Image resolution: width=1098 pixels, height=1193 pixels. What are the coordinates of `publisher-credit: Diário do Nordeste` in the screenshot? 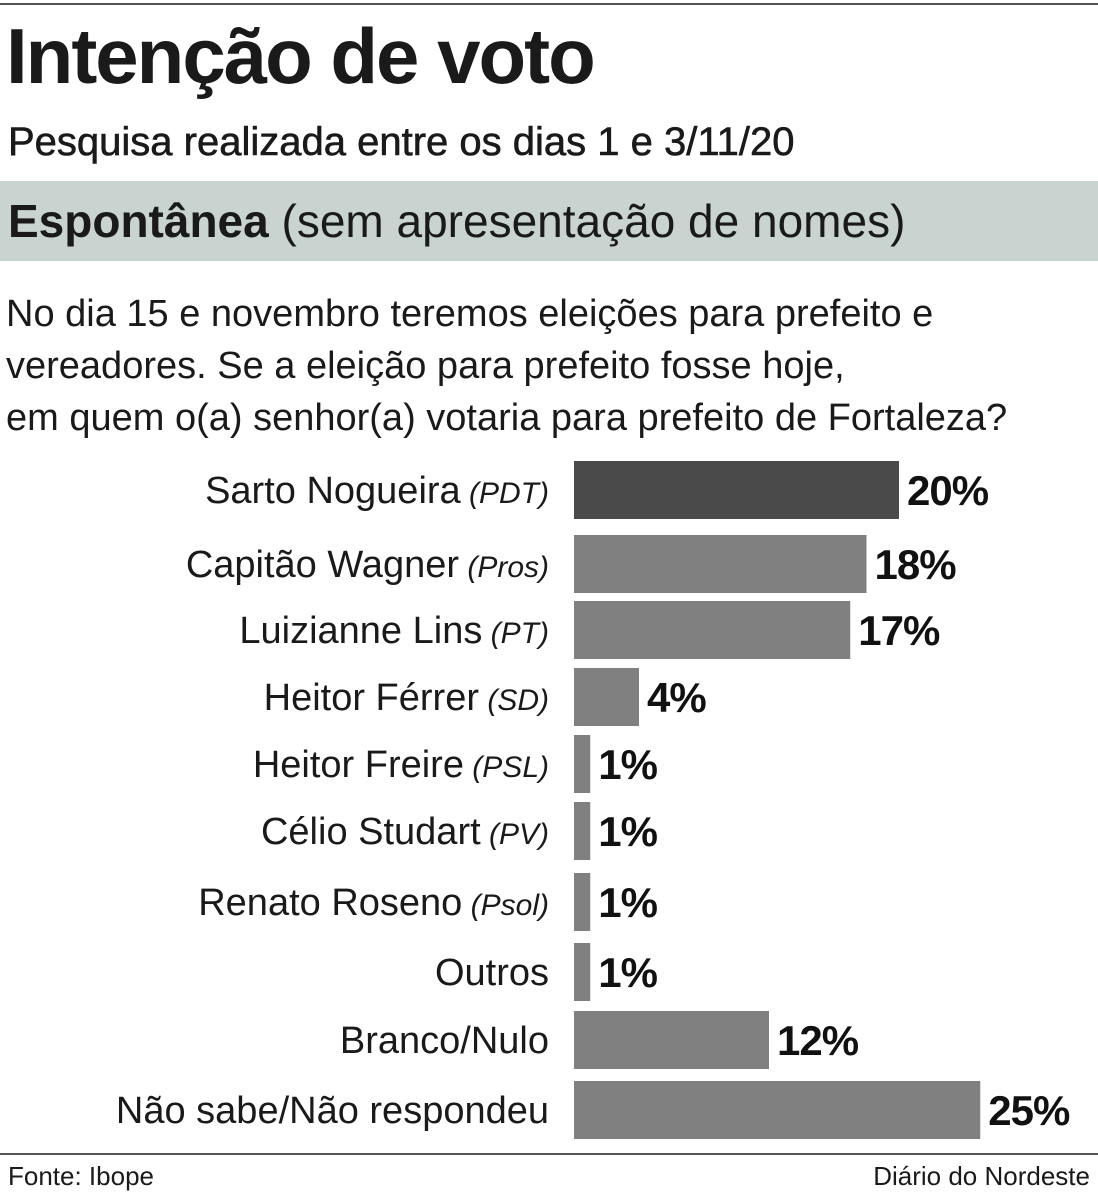 It's located at (981, 1176).